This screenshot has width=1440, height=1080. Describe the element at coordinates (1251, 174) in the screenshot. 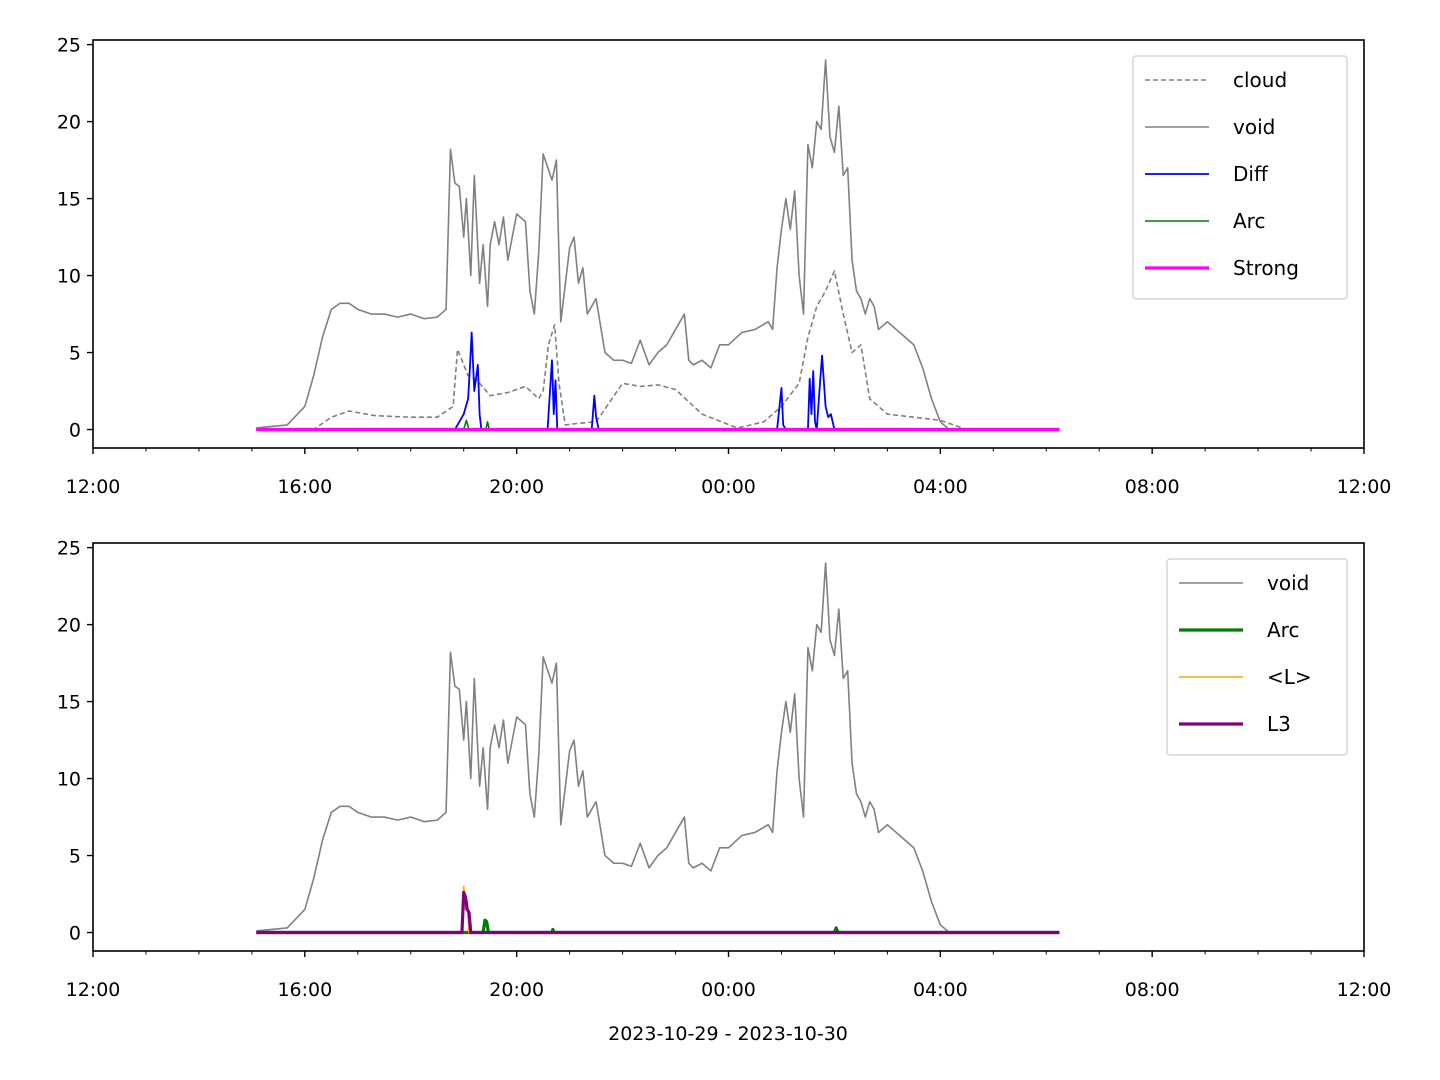

I see `legend-label: Diff` at that location.